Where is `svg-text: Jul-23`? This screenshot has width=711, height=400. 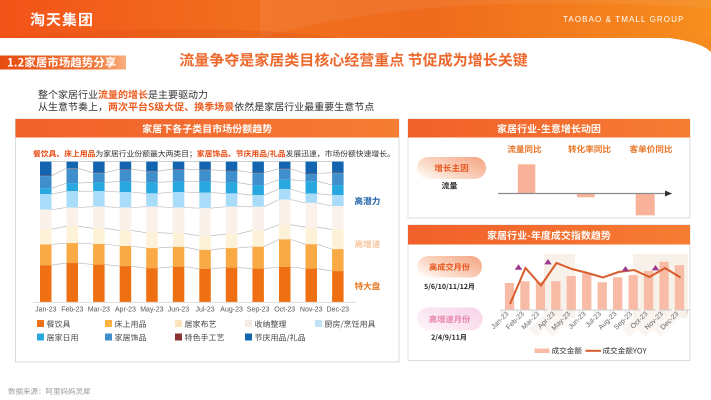
svg-text: Jul-23 is located at coordinates (205, 310).